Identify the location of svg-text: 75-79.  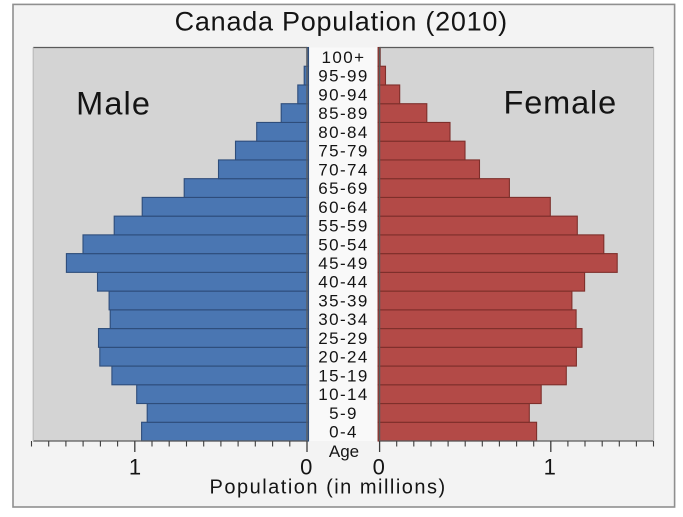
(343, 151).